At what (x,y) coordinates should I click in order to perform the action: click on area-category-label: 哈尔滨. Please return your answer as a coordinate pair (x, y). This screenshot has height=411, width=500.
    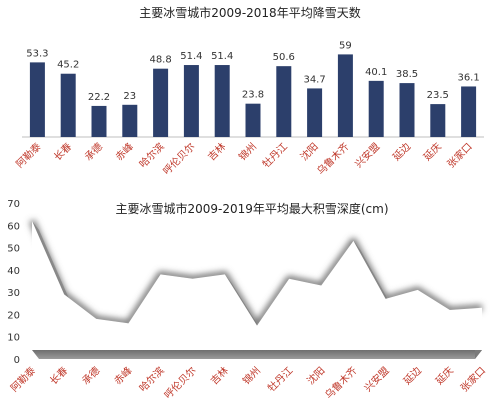
    Looking at the image, I should click on (151, 379).